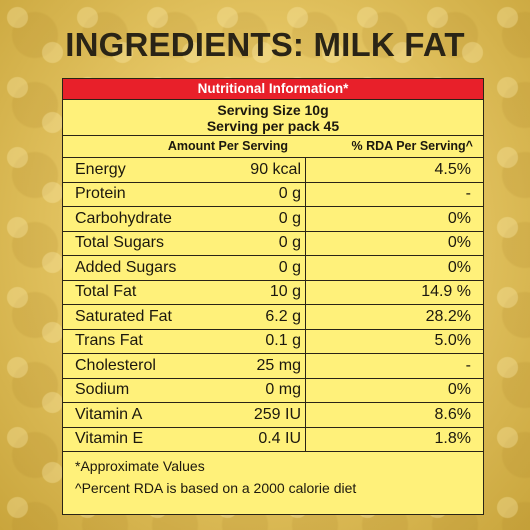  What do you see at coordinates (144, 243) in the screenshot?
I see `nutrient-name: Total Sugars` at bounding box center [144, 243].